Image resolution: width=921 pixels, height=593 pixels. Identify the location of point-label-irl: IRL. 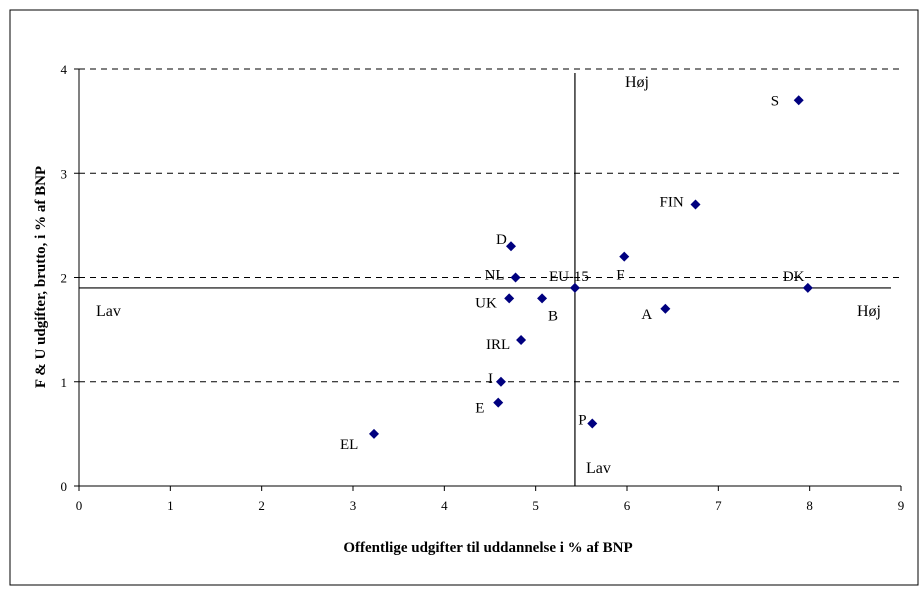
(498, 345).